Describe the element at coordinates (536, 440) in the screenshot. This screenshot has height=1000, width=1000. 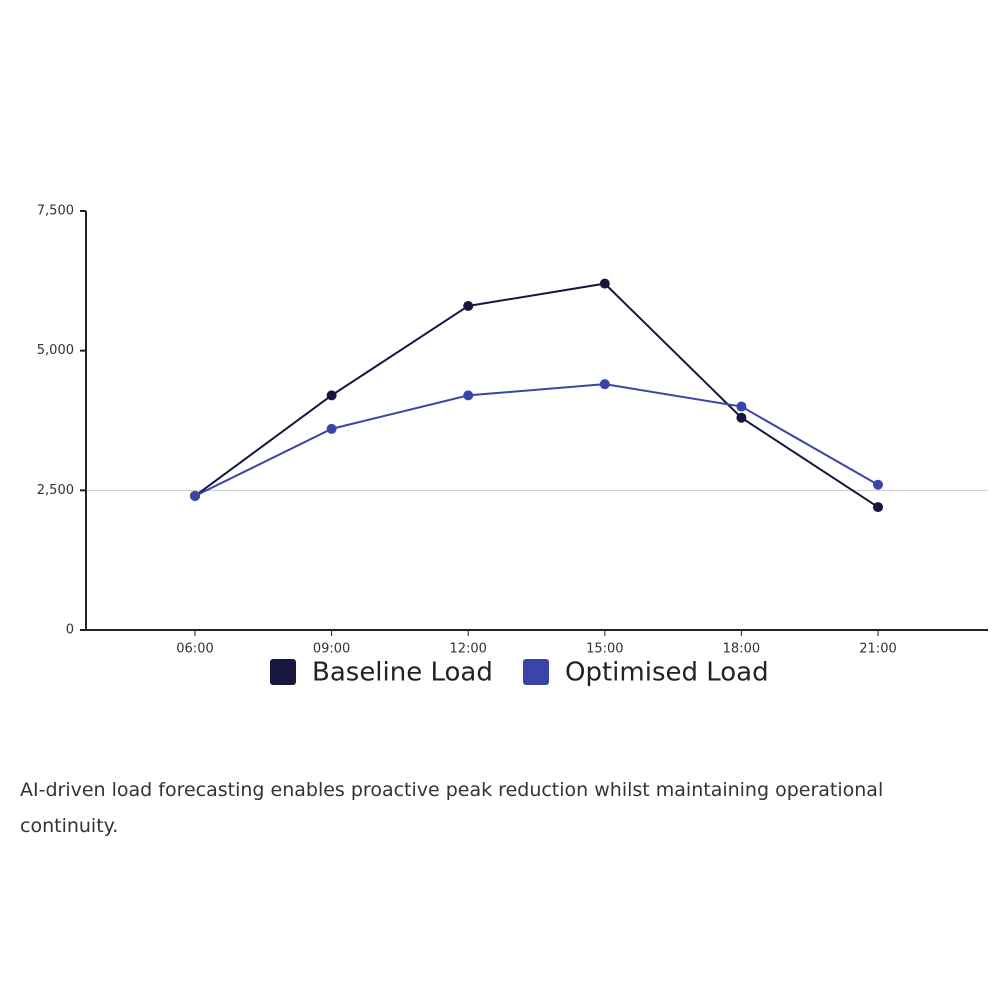
I see `series-line` at that location.